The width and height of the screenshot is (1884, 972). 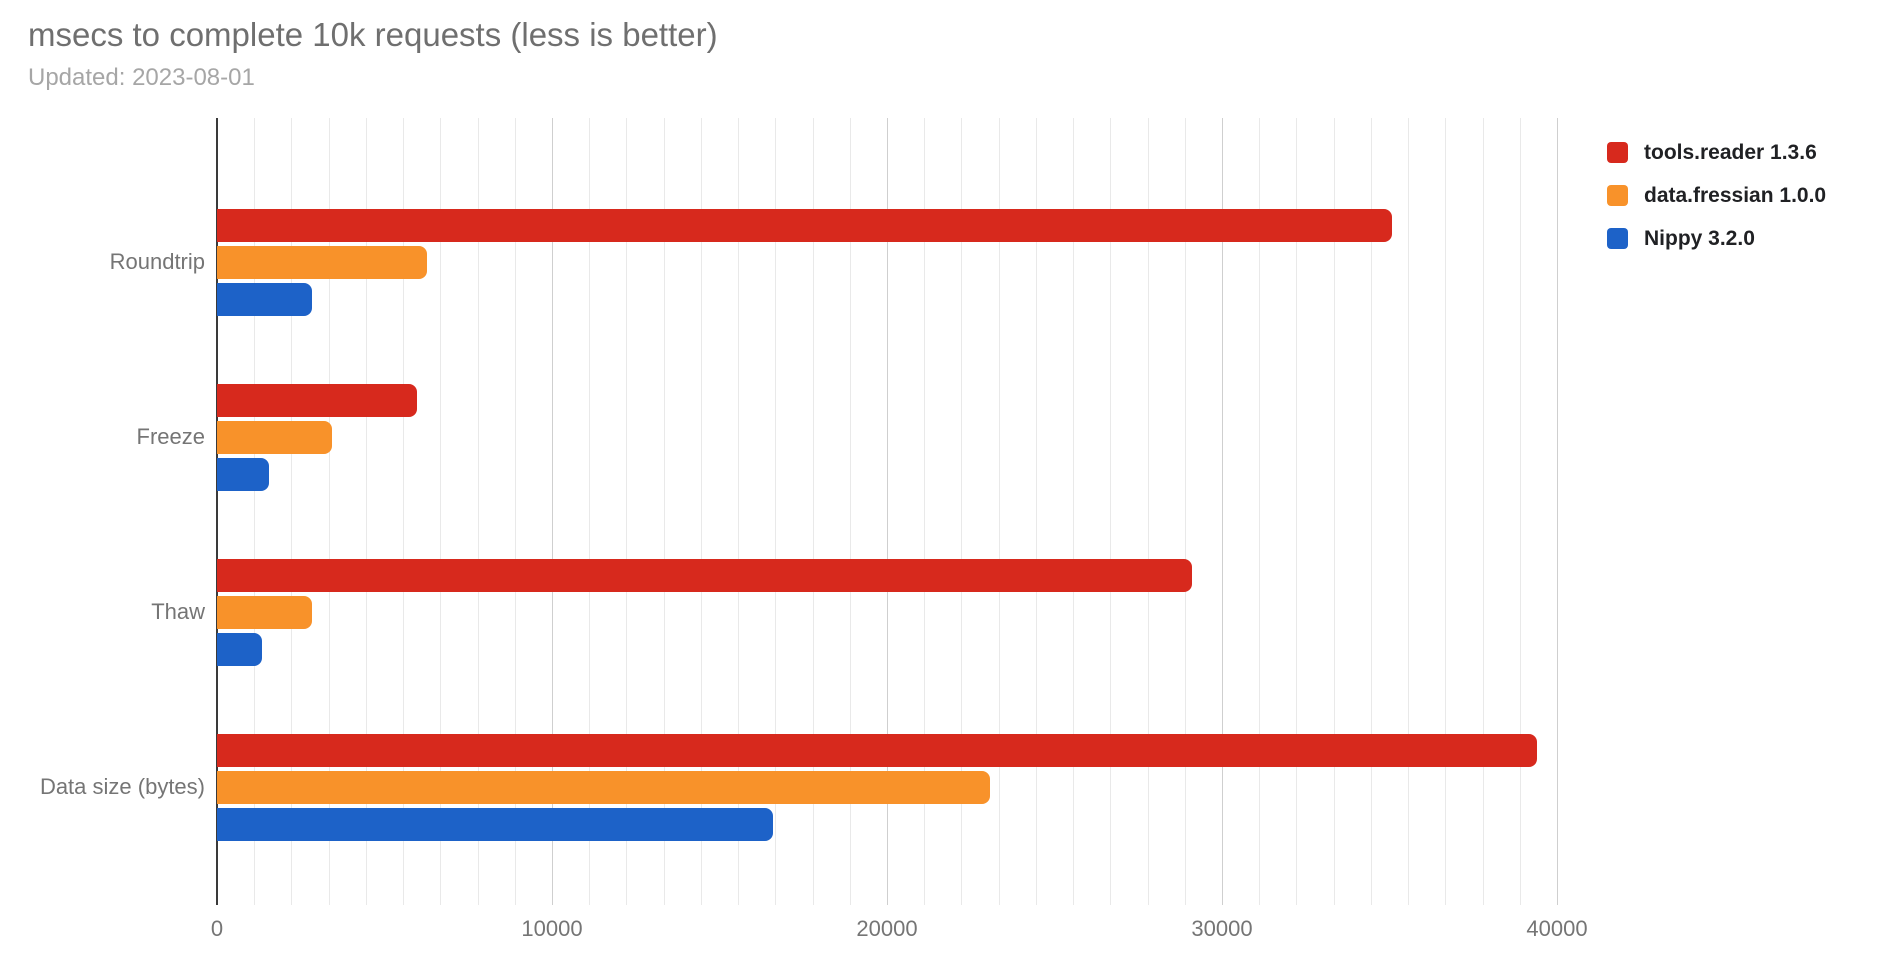 What do you see at coordinates (141, 77) in the screenshot?
I see `chart-subtitle: Updated: 2023-08-01` at bounding box center [141, 77].